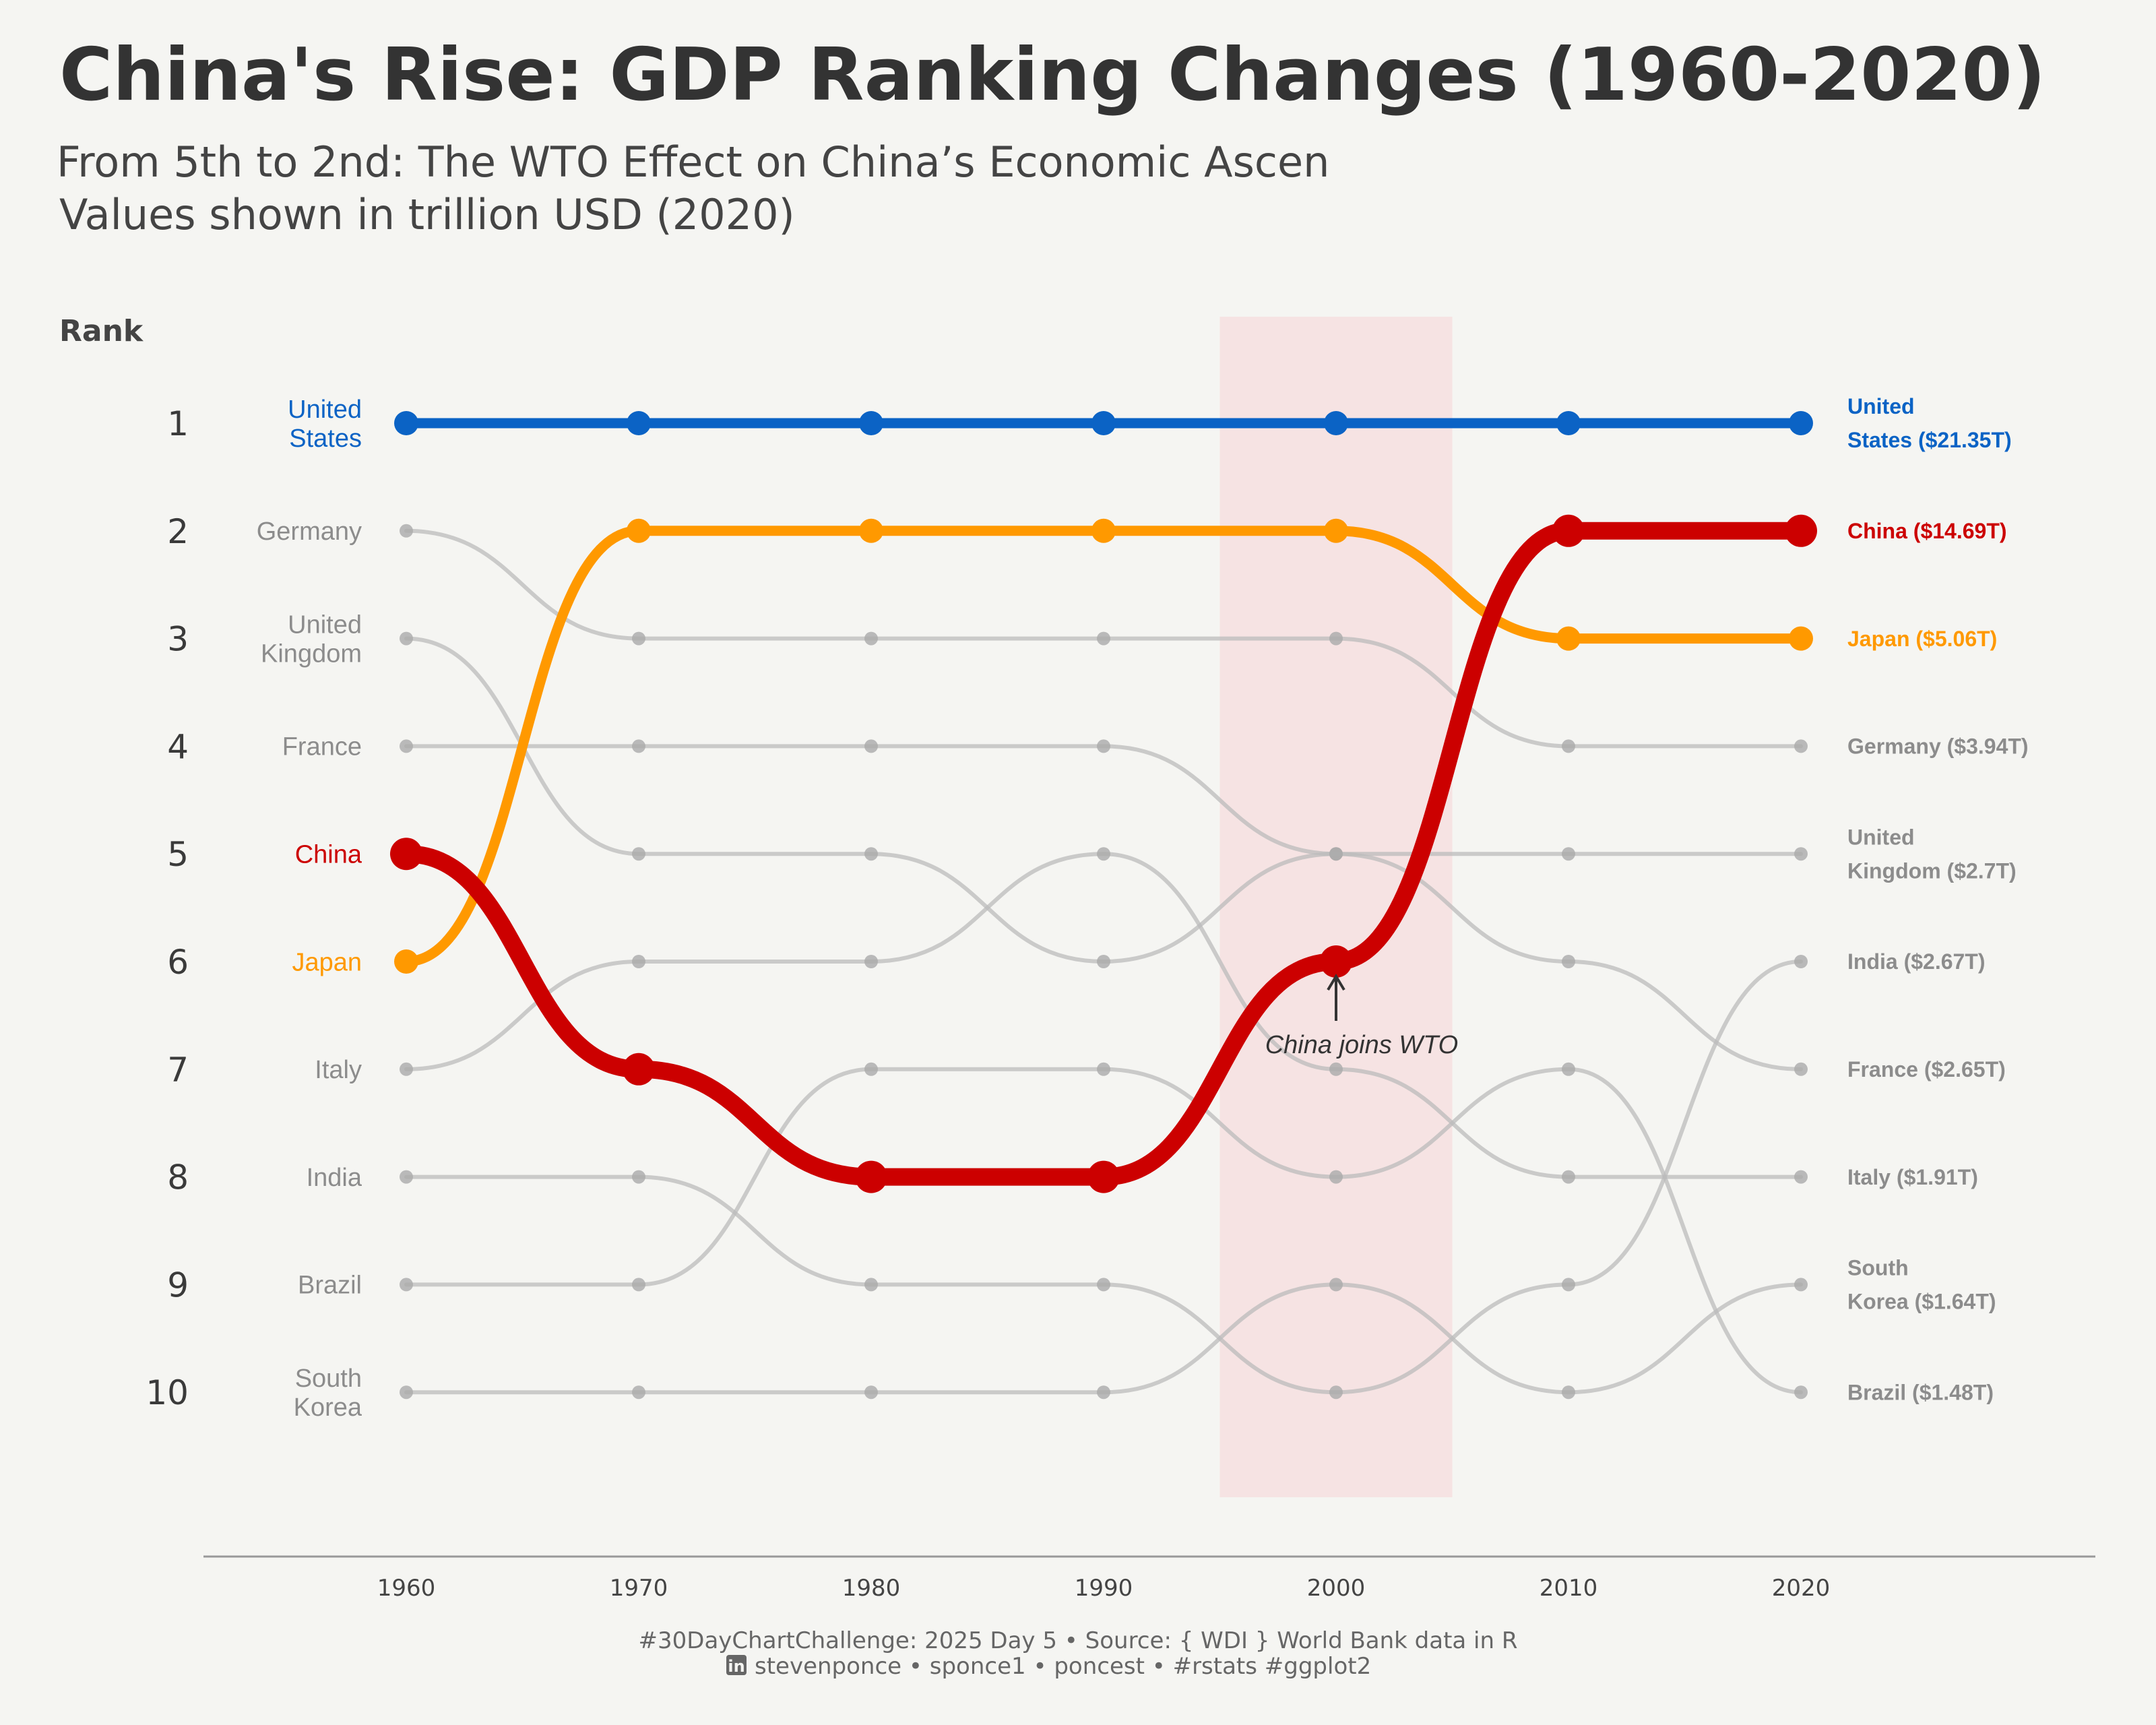  Describe the element at coordinates (1927, 531) in the screenshot. I see `end-label-china: China ($14.69T)` at that location.